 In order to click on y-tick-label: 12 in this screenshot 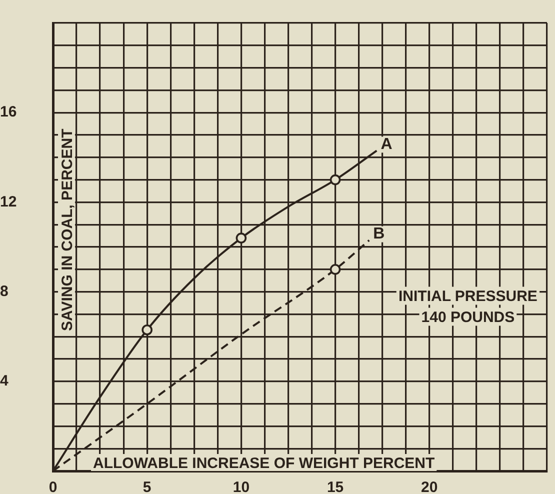, I will do `click(8, 201)`.